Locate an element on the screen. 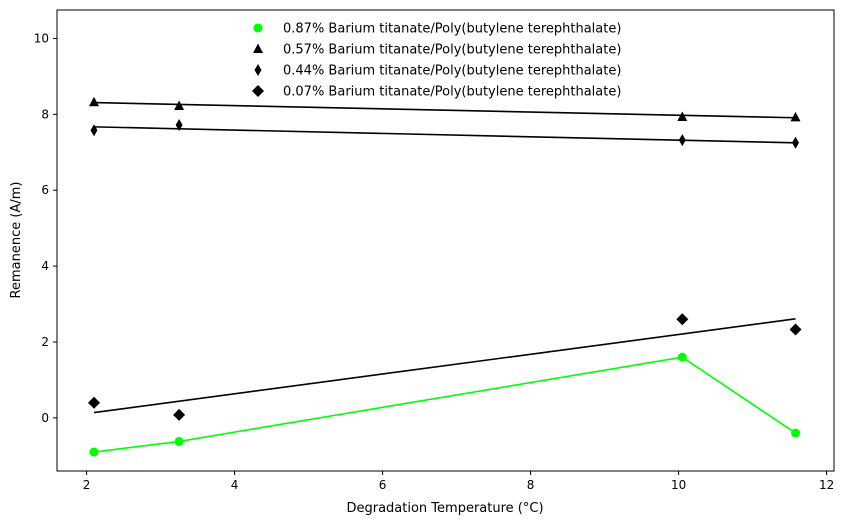 This screenshot has height=525, width=847. x-axis-ticks: 2 4 6 8 10 12 is located at coordinates (458, 481).